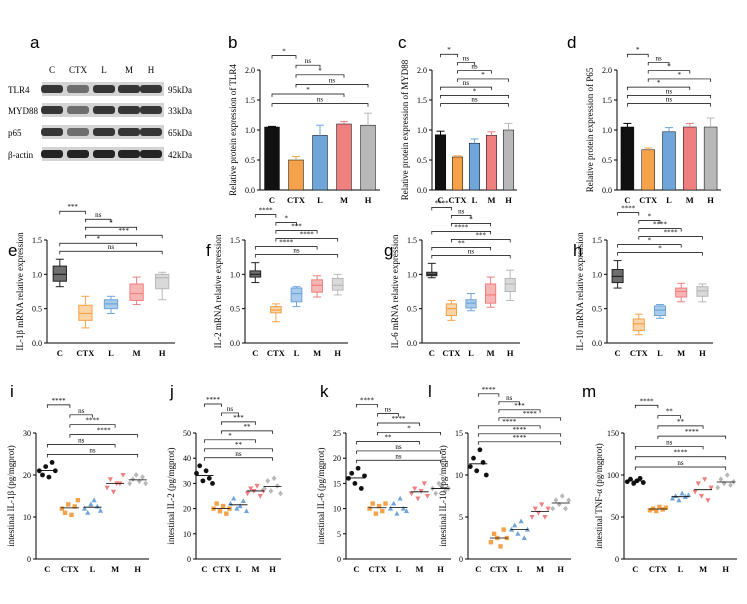  Describe the element at coordinates (670, 412) in the screenshot. I see `sig-label: **` at that location.